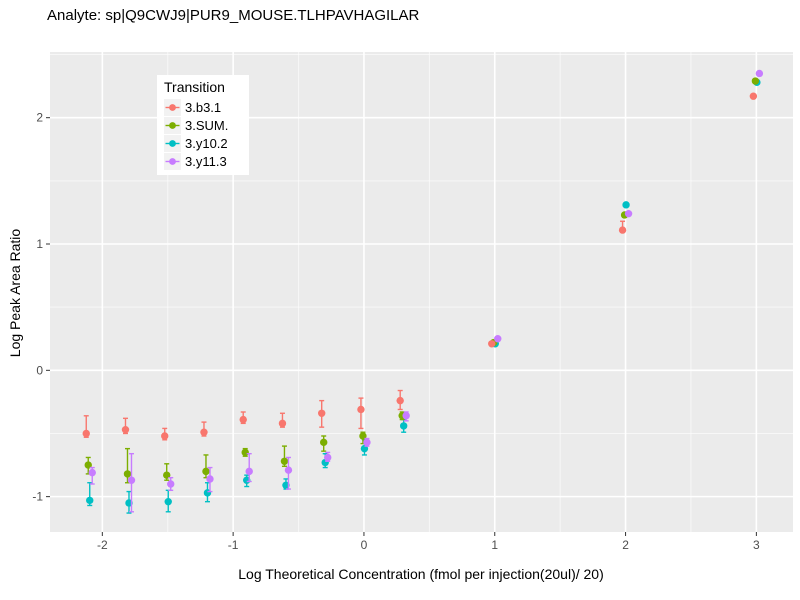 The width and height of the screenshot is (800, 600). I want to click on legend-item-3.SUM.: 3.SUM., so click(203, 125).